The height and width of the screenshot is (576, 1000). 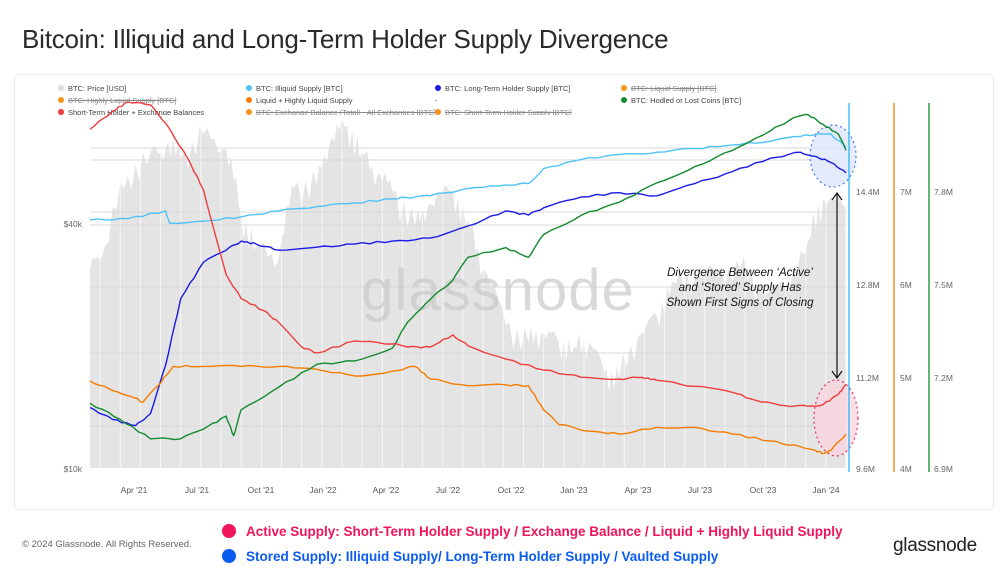 I want to click on y-tick-illiquid: 14.4M, so click(x=868, y=192).